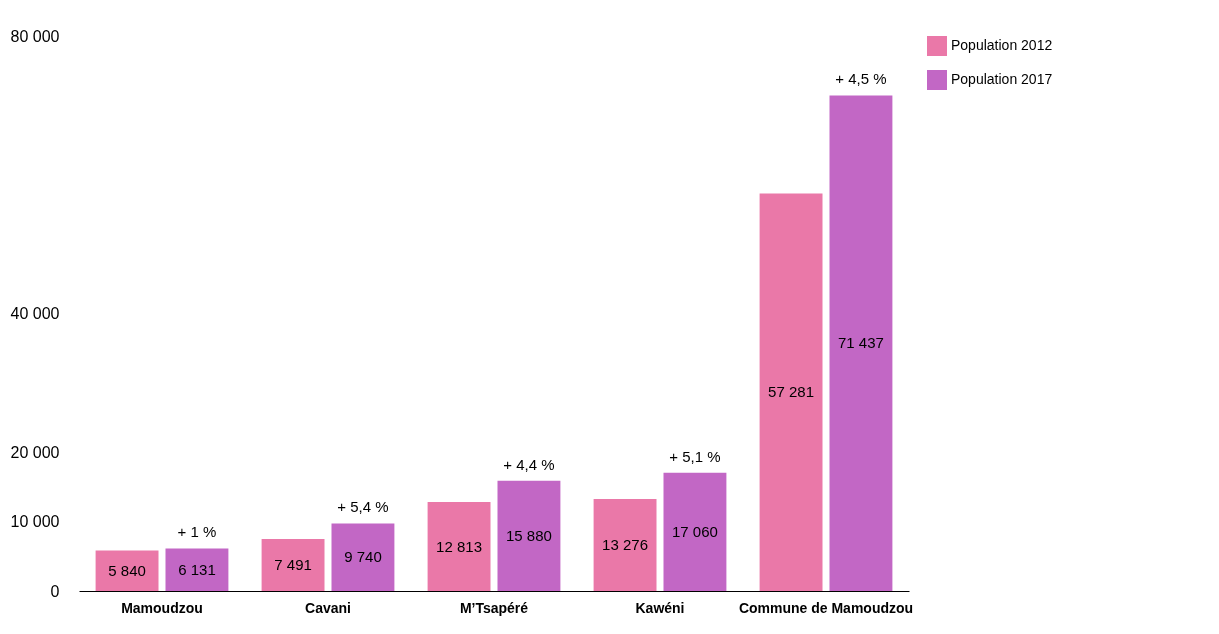 This screenshot has height=634, width=1219. What do you see at coordinates (35, 313) in the screenshot?
I see `y-tick-label: 40 000` at bounding box center [35, 313].